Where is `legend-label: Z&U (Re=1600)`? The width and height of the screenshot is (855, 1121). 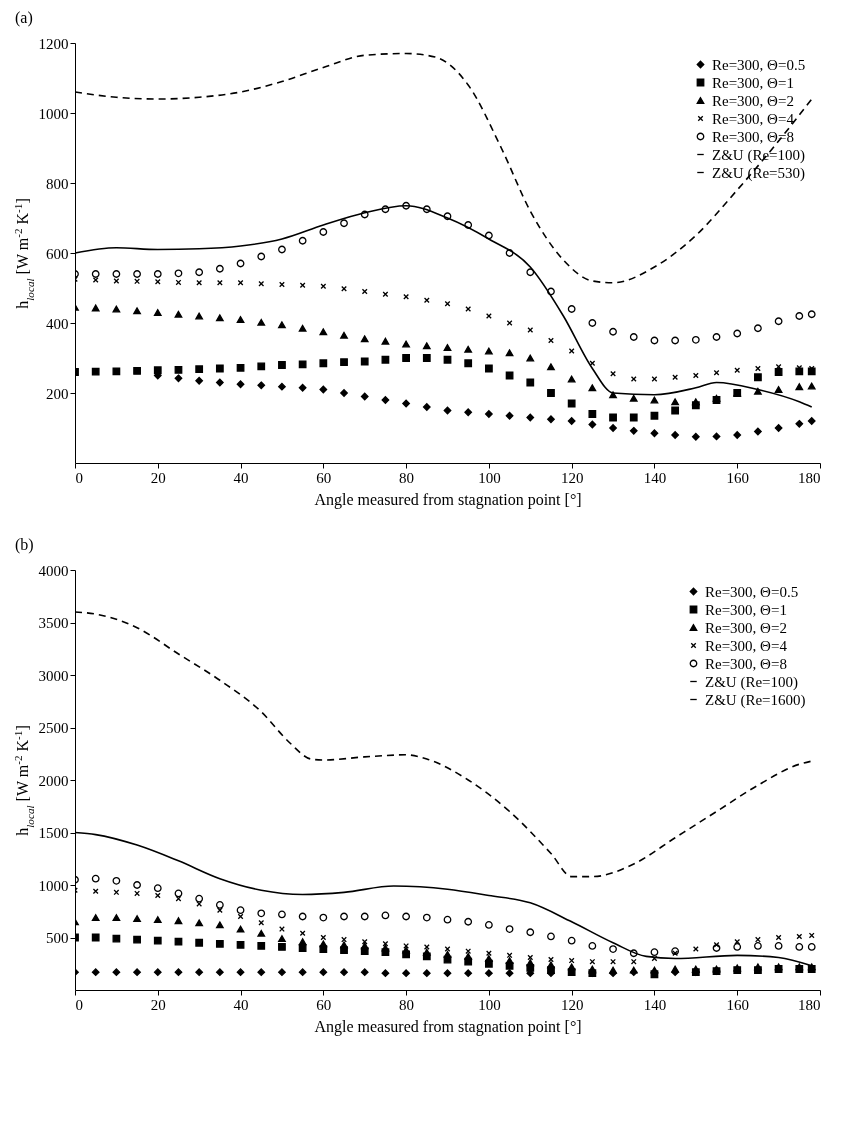 legend-label: Z&U (Re=1600) is located at coordinates (755, 700).